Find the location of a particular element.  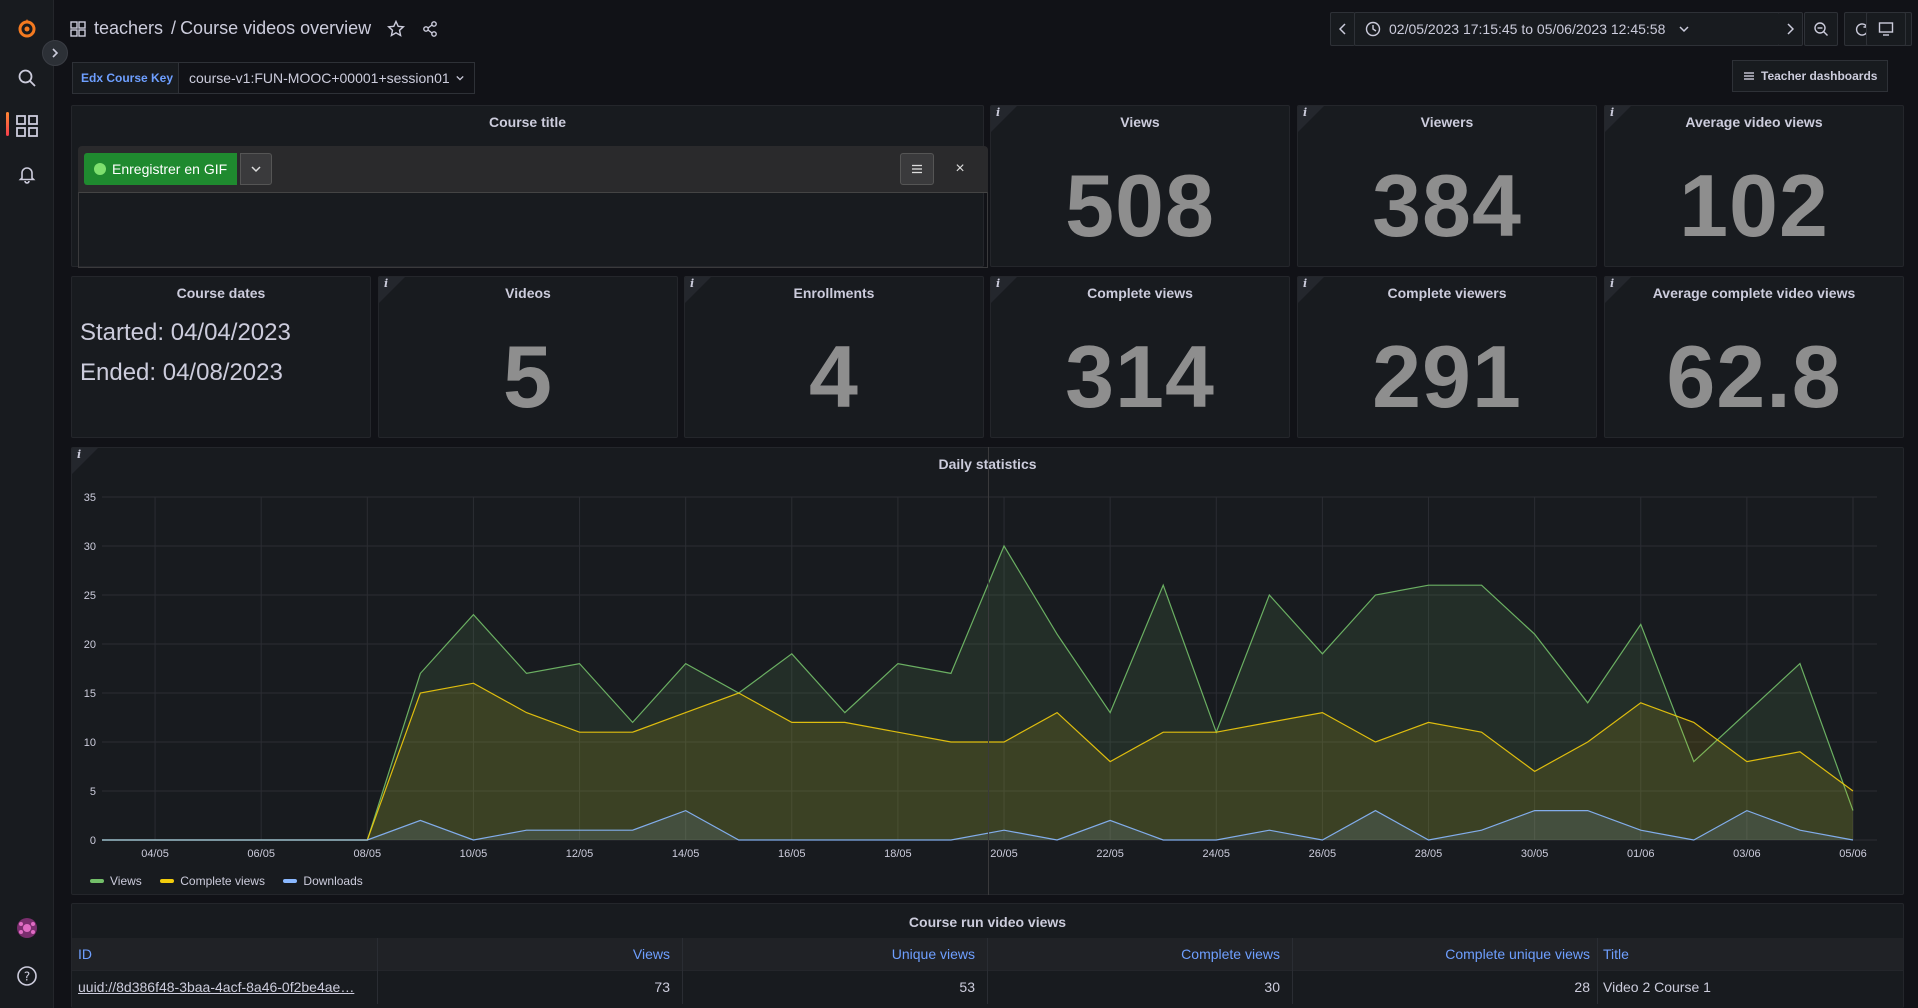

breadcrumb: teachers / Course videos overview is located at coordinates (254, 28).